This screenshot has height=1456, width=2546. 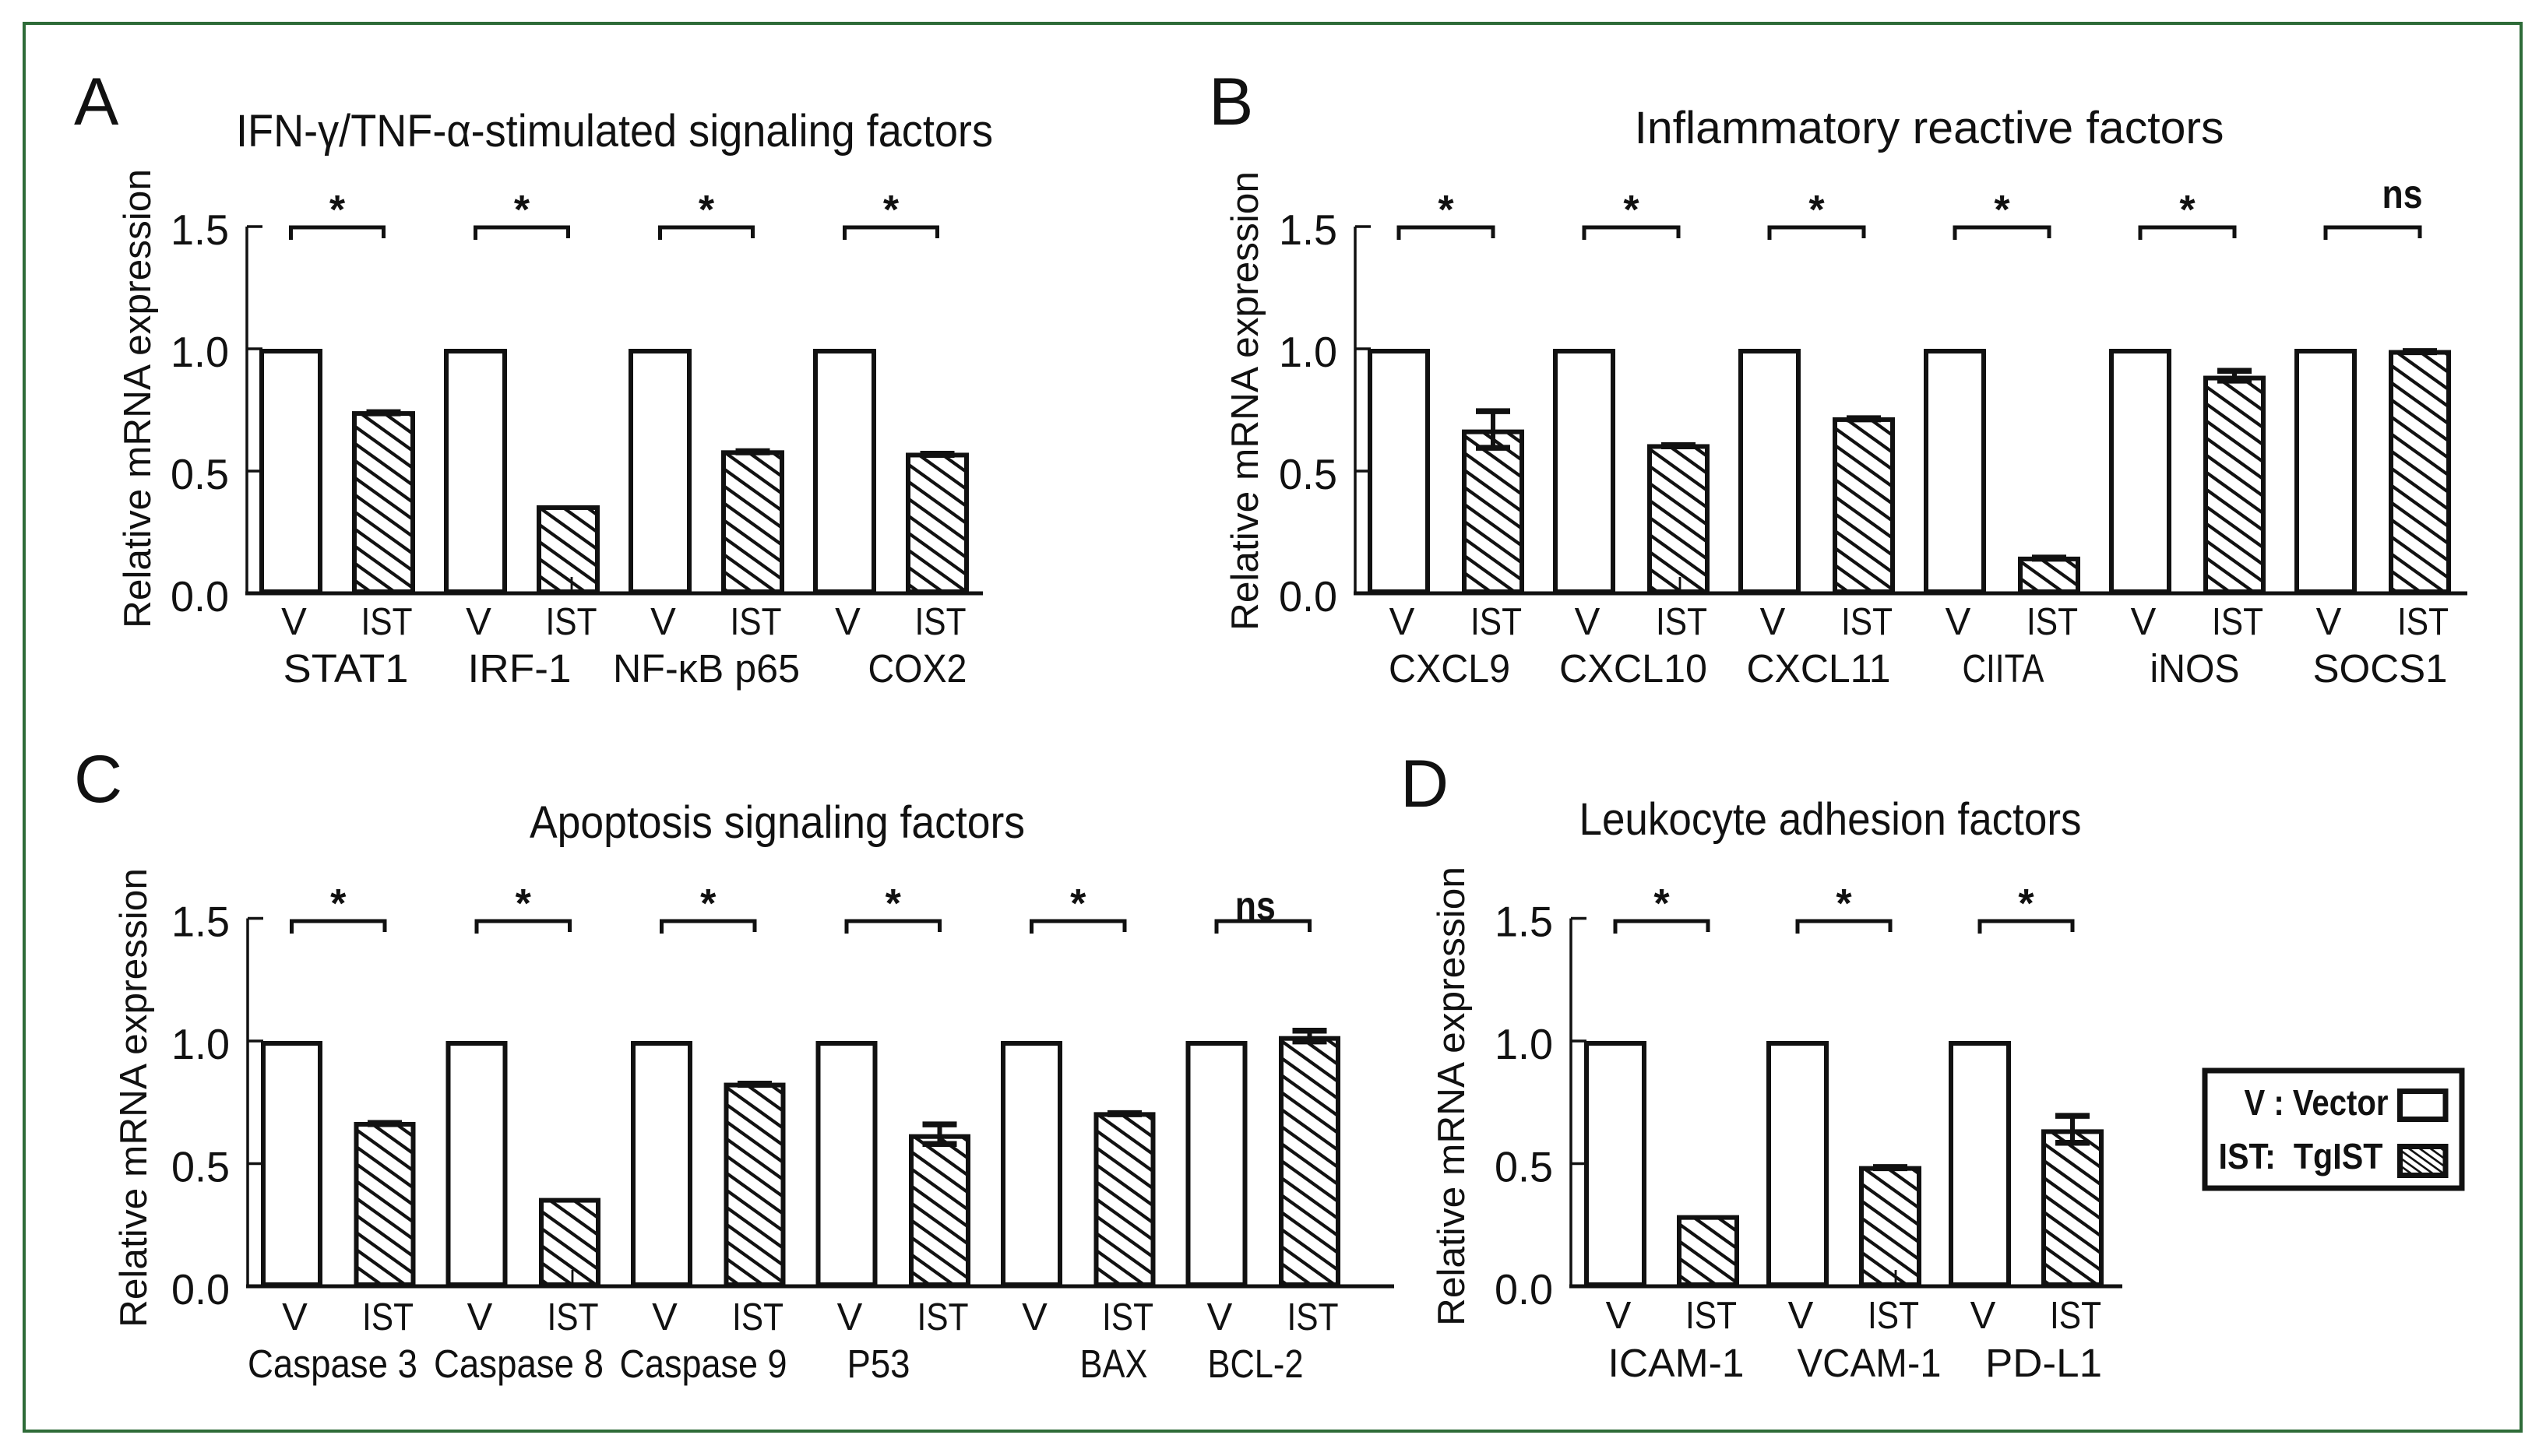 What do you see at coordinates (703, 1364) in the screenshot?
I see `svg-text: Caspase 9` at bounding box center [703, 1364].